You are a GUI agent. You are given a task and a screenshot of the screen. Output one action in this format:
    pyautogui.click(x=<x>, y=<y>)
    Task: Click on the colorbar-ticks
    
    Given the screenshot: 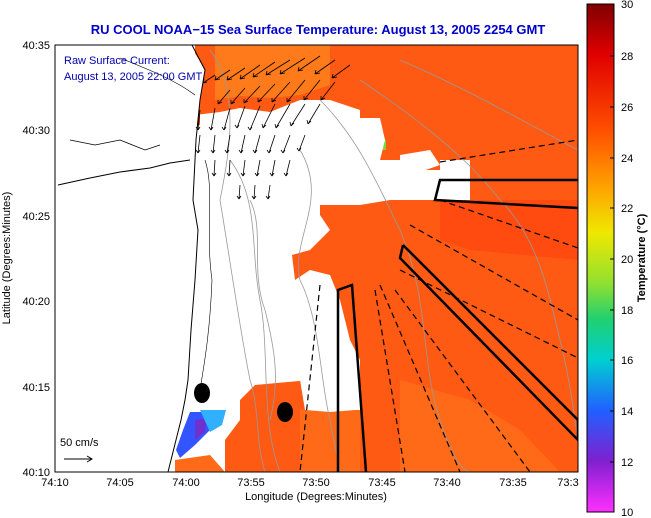 What is the action you would take?
    pyautogui.click(x=612, y=259)
    